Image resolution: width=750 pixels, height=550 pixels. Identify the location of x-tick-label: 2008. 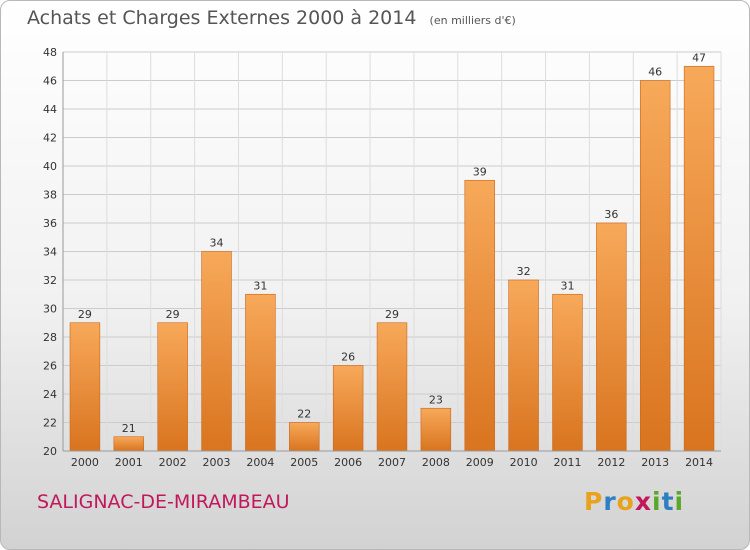
(436, 462).